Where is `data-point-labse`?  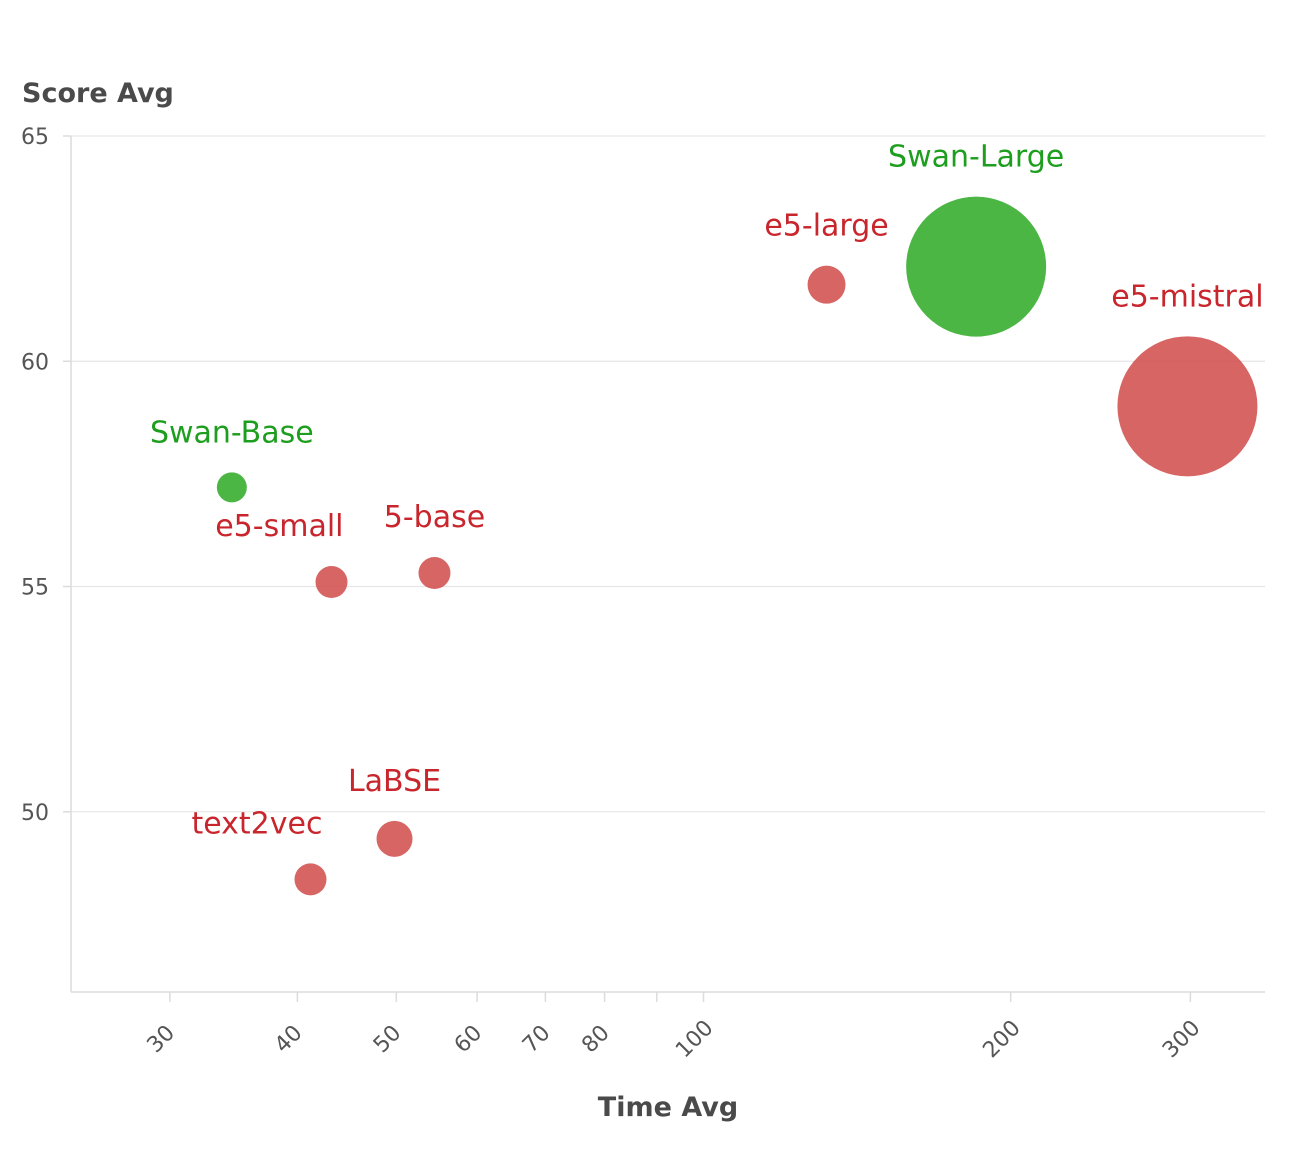
data-point-labse is located at coordinates (394, 838).